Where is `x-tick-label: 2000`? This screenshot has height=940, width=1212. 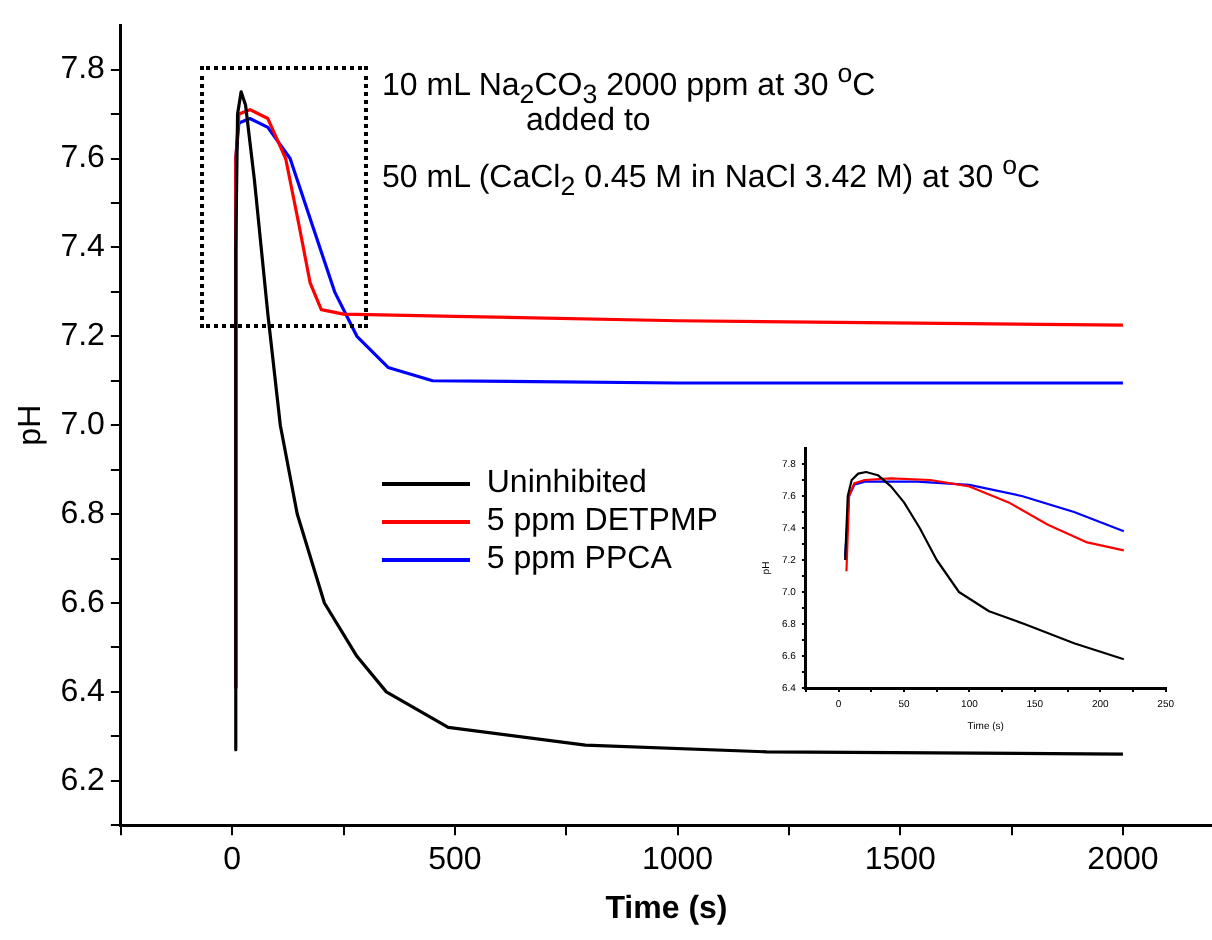
x-tick-label: 2000 is located at coordinates (1123, 860).